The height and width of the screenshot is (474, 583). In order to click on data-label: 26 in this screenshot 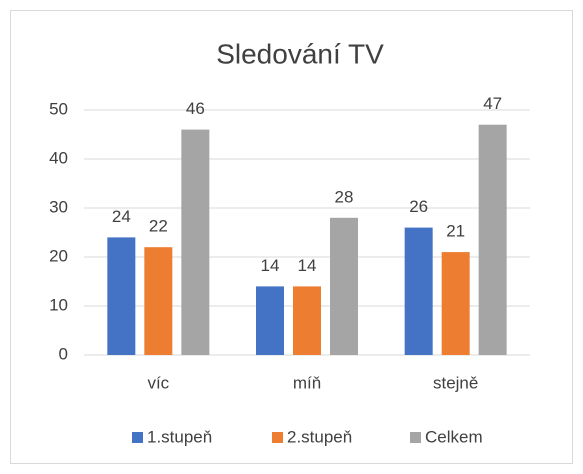, I will do `click(418, 206)`.